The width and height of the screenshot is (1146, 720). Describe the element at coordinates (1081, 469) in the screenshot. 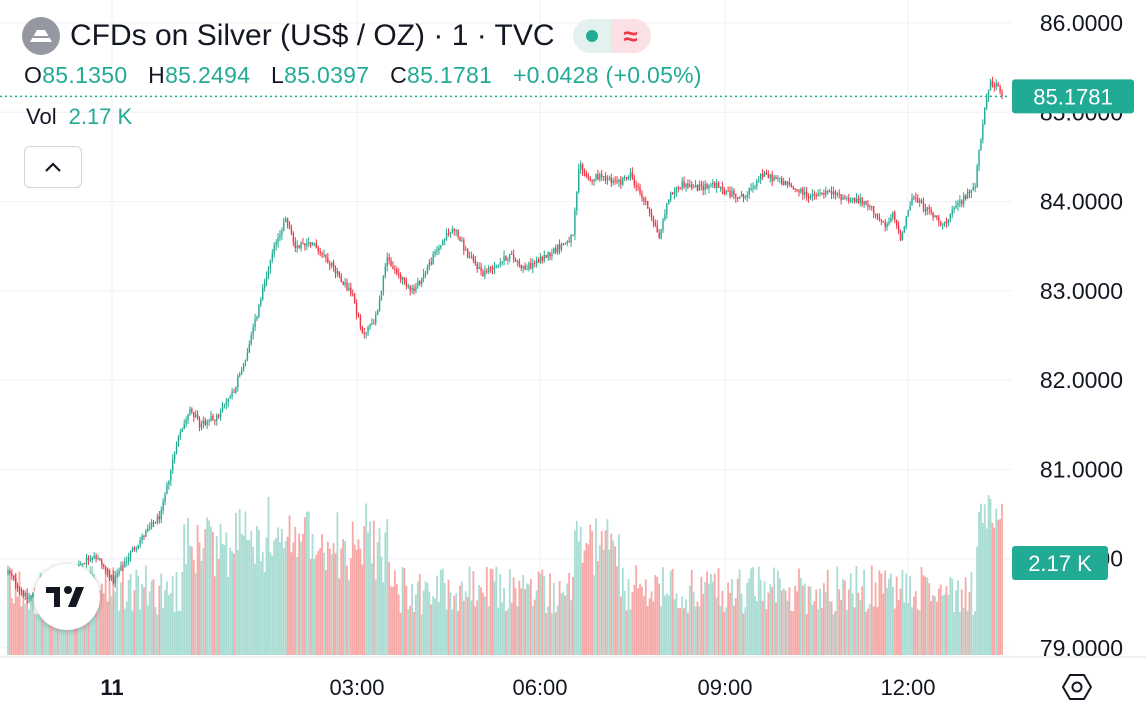

I see `y-tick-label: 81.0000` at that location.